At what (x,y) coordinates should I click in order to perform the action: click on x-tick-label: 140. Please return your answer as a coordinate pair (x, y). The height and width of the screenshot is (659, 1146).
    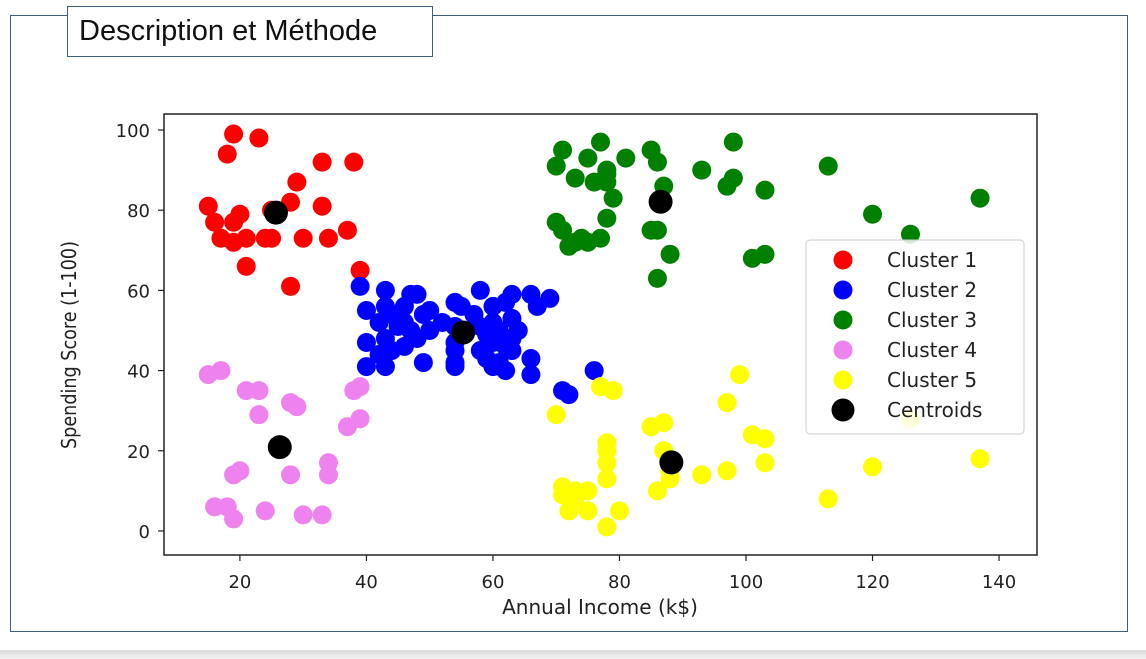
    Looking at the image, I should click on (999, 582).